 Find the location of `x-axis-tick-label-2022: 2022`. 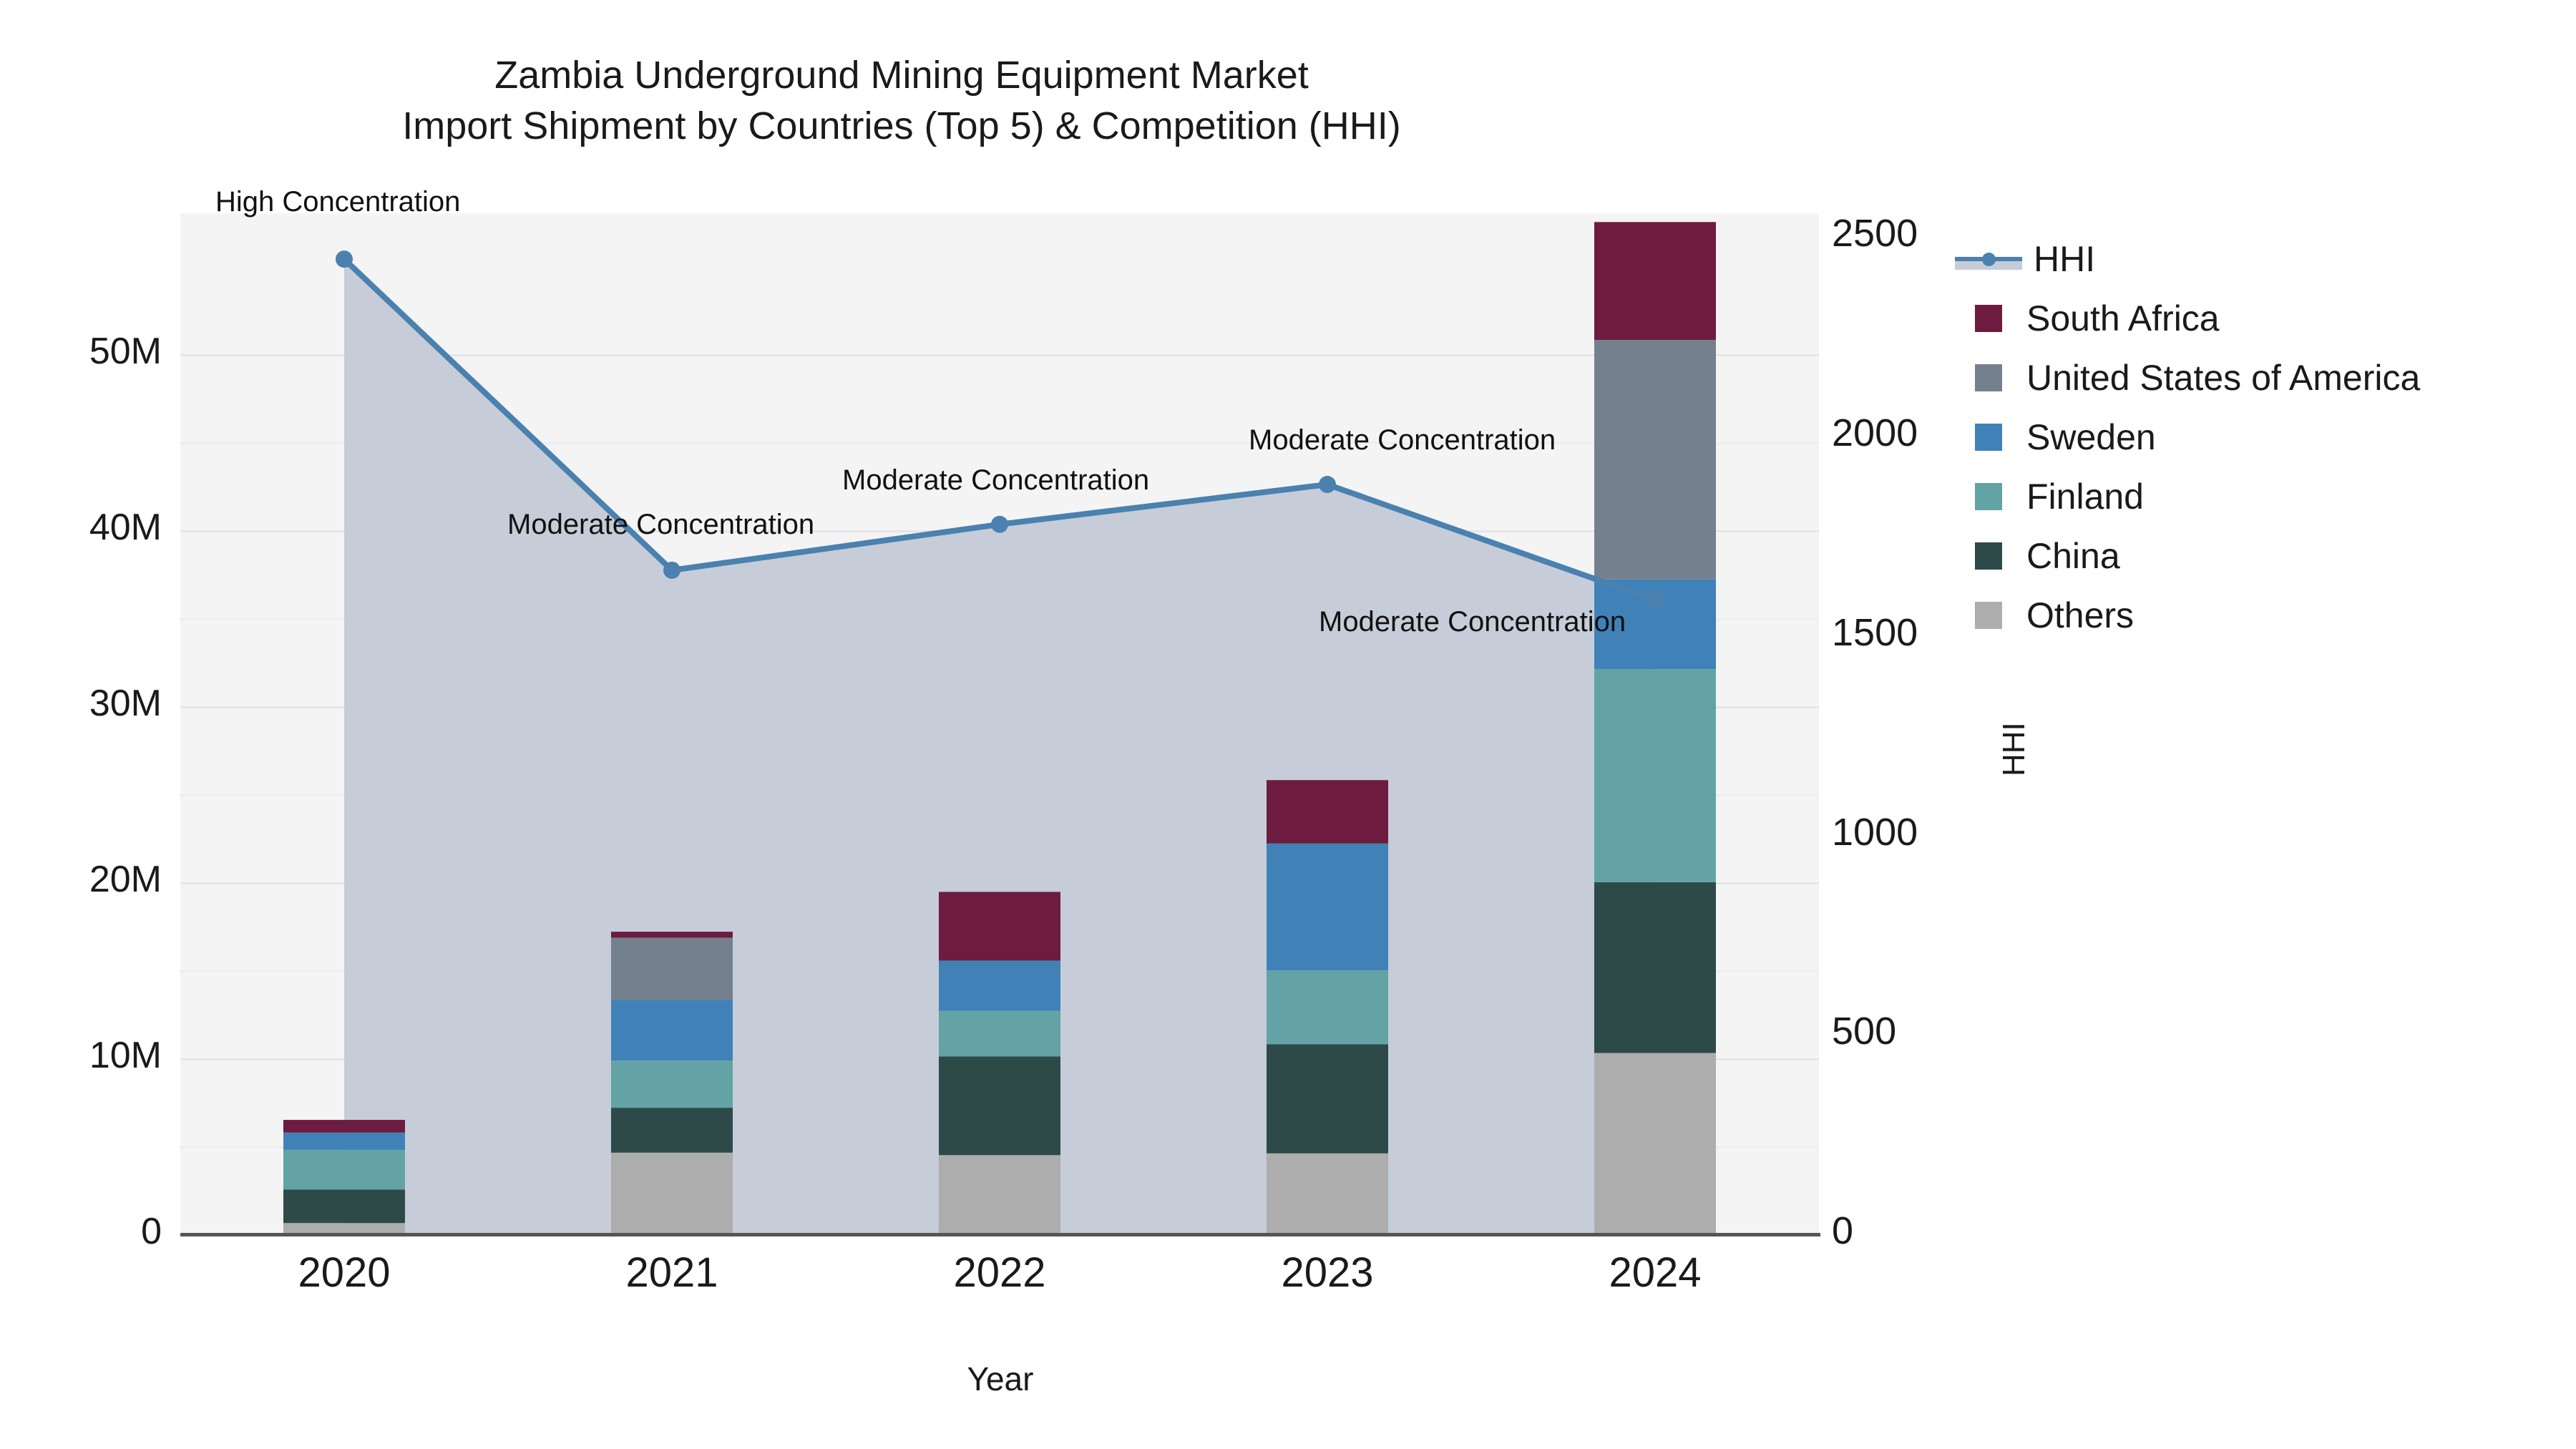

x-axis-tick-label-2022: 2022 is located at coordinates (999, 1272).